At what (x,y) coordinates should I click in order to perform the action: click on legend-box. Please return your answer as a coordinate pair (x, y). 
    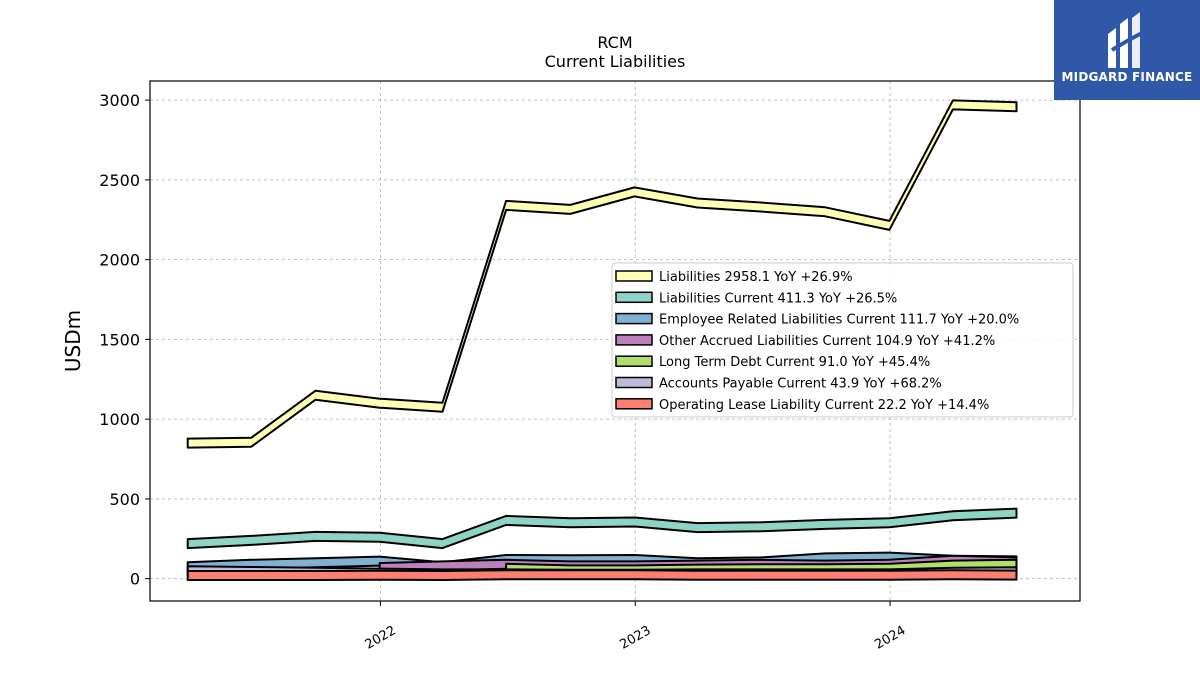
    Looking at the image, I should click on (842, 340).